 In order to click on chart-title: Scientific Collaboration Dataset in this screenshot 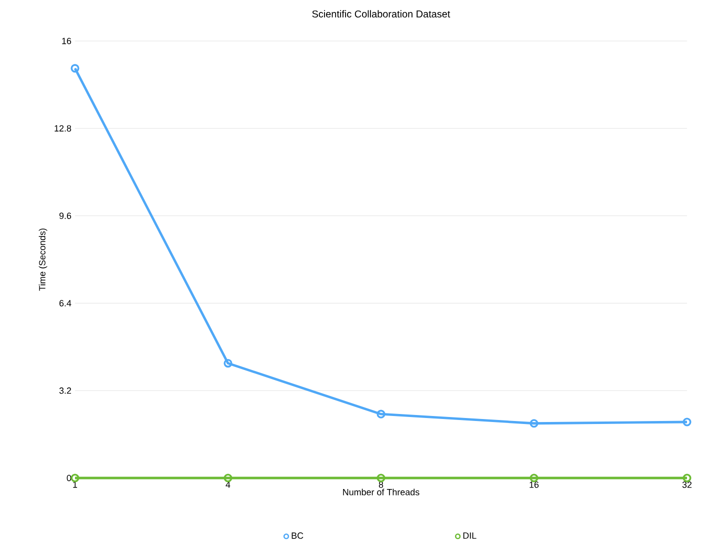, I will do `click(381, 14)`.